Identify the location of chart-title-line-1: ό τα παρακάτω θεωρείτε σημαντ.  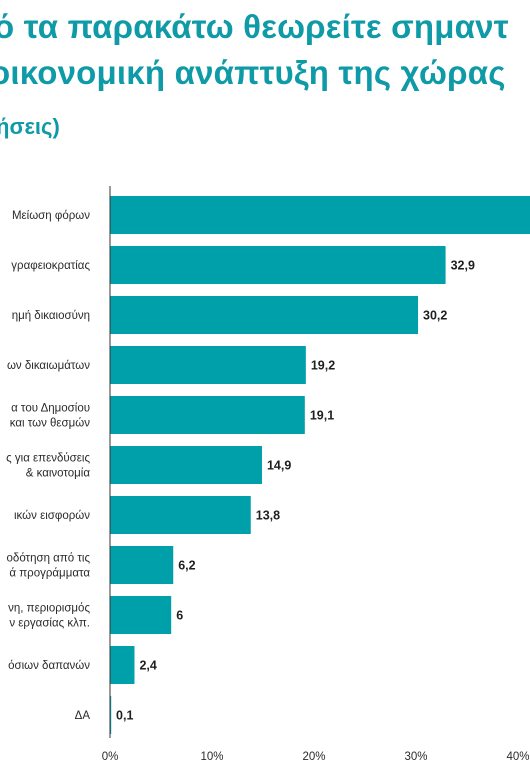
(254, 26).